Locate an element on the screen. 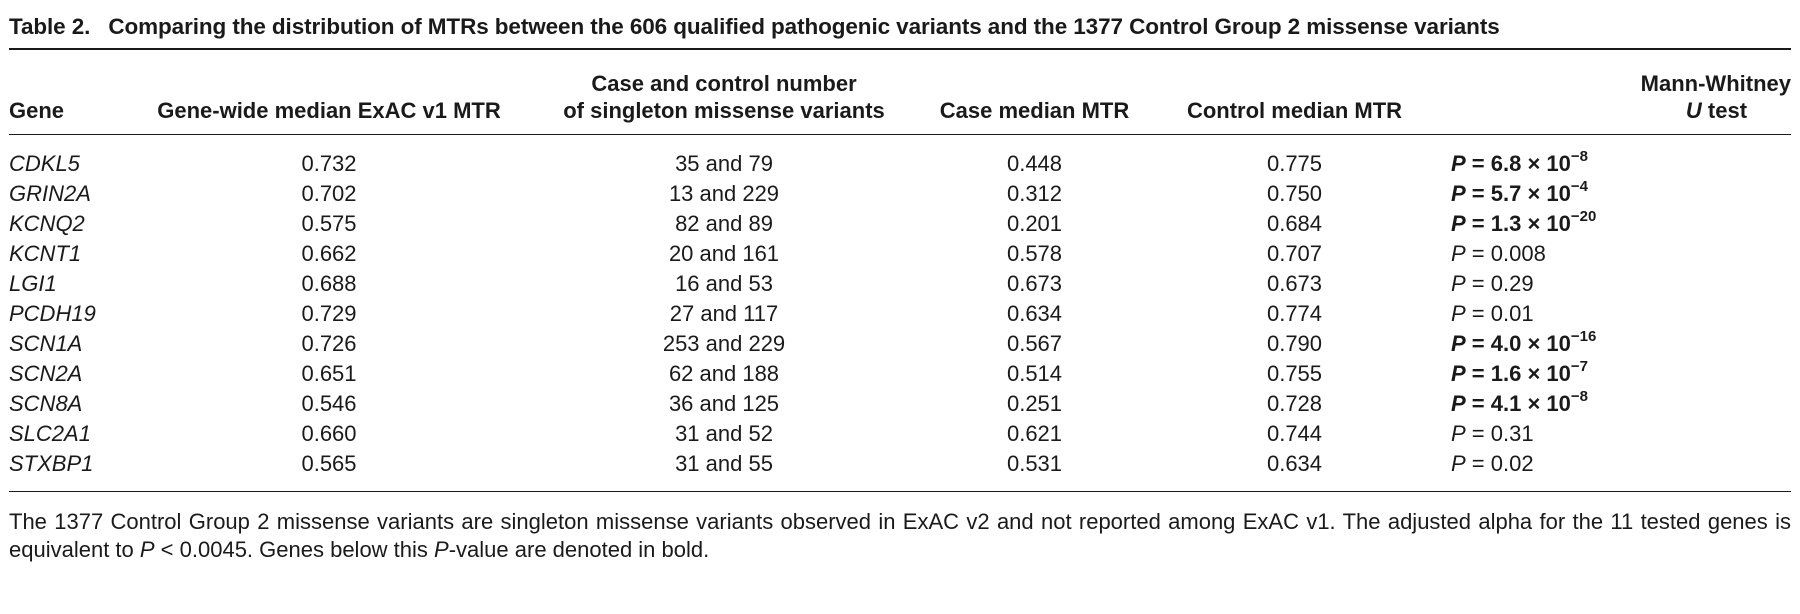  case-median-cell: 0.621 is located at coordinates (1034, 433).